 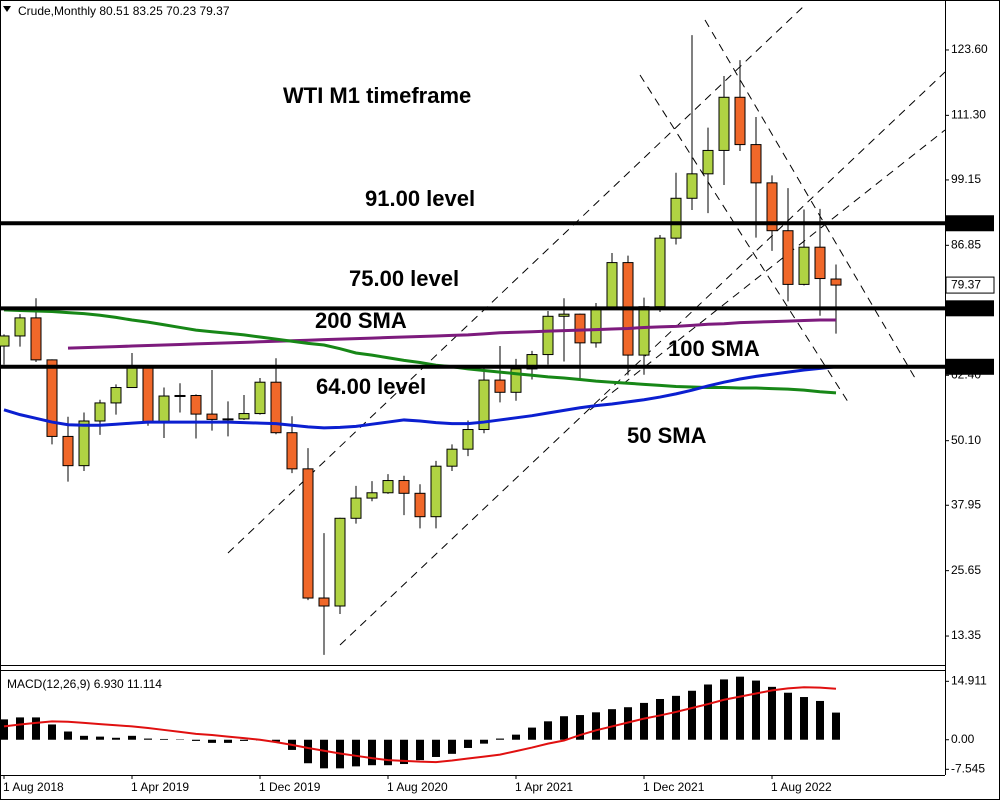 What do you see at coordinates (966, 179) in the screenshot?
I see `y-tick-label: 99.15` at bounding box center [966, 179].